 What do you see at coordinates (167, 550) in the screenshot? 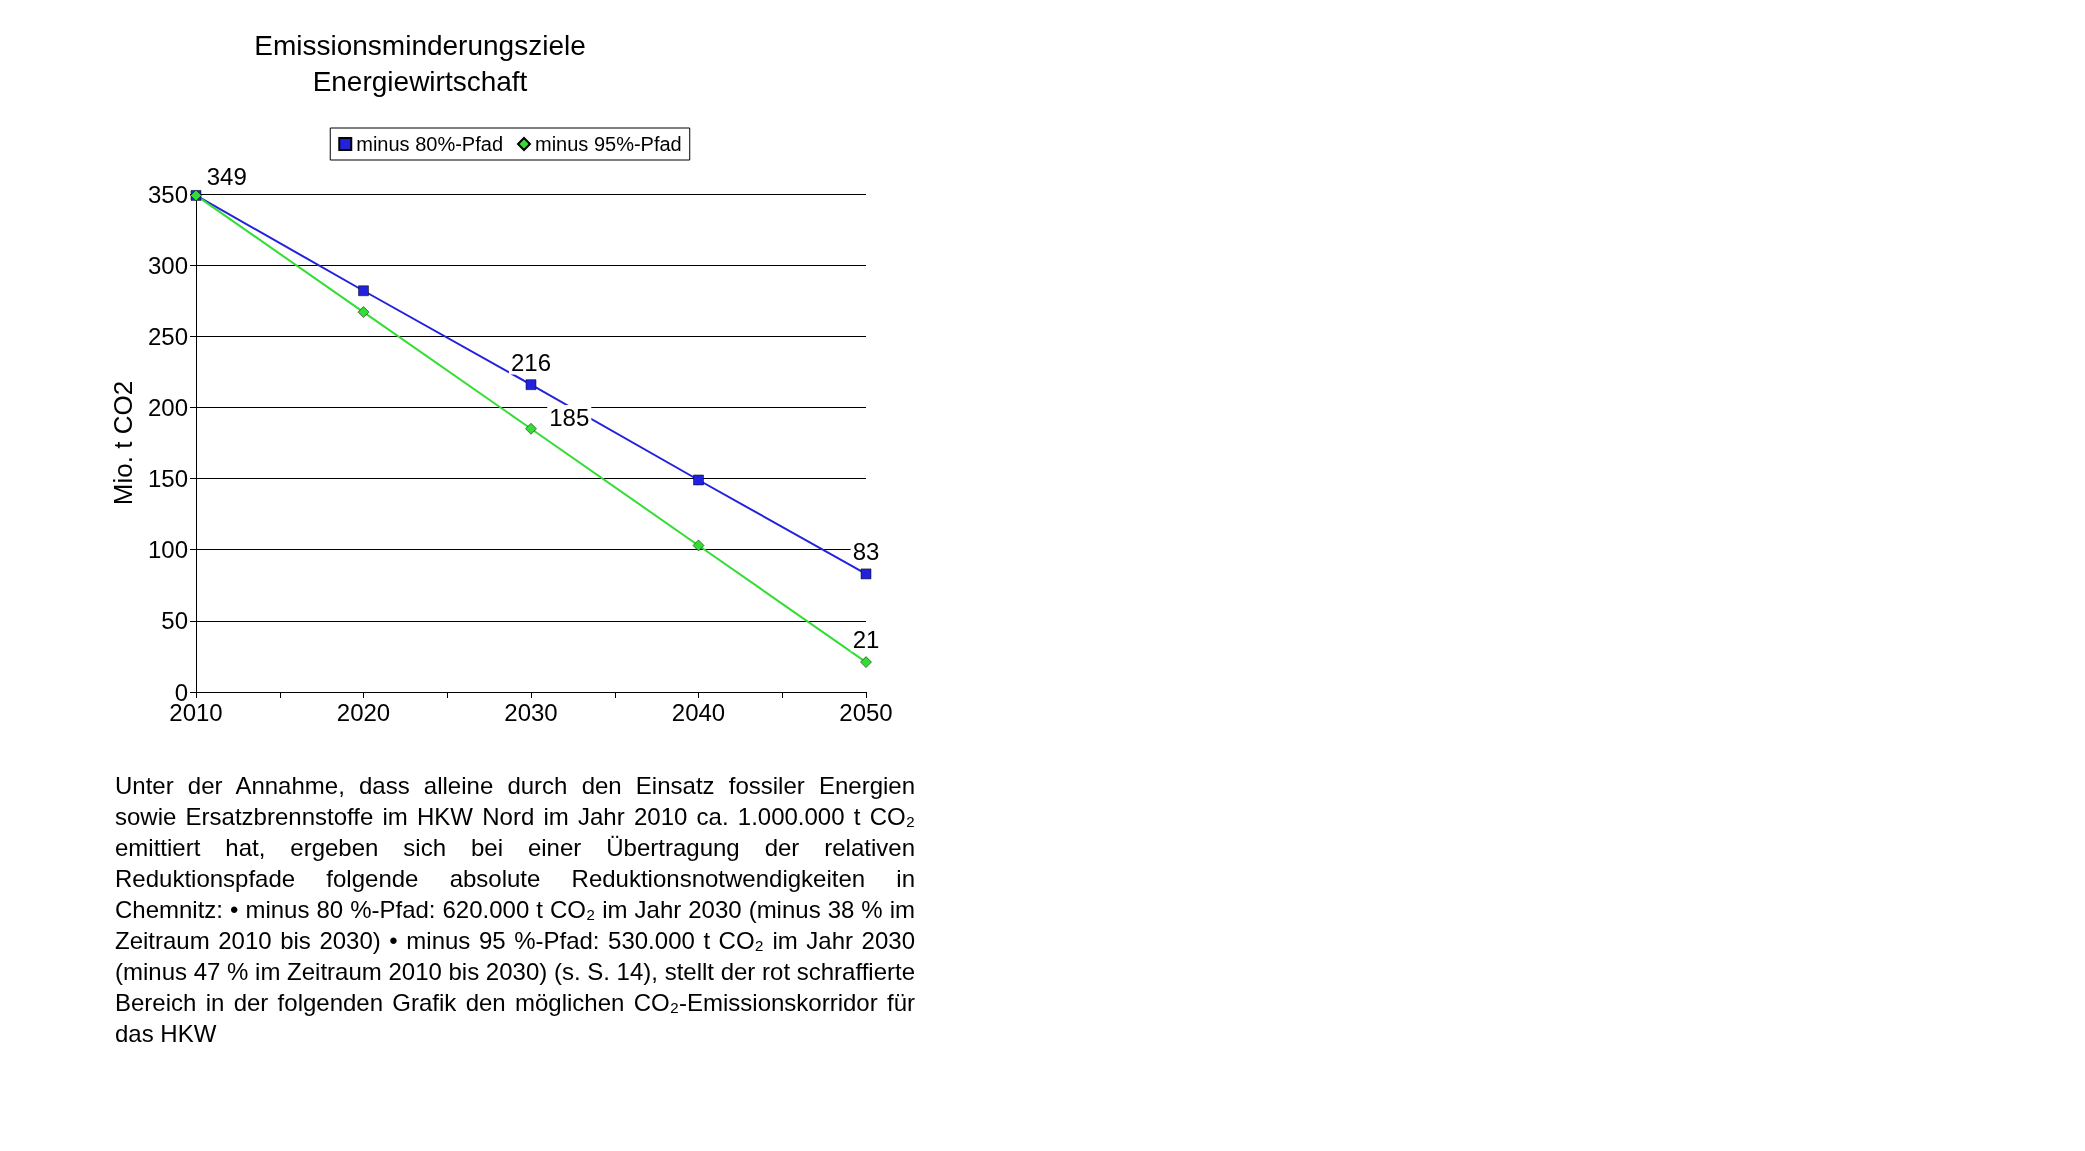
I see `y-tick-label: 100` at bounding box center [167, 550].